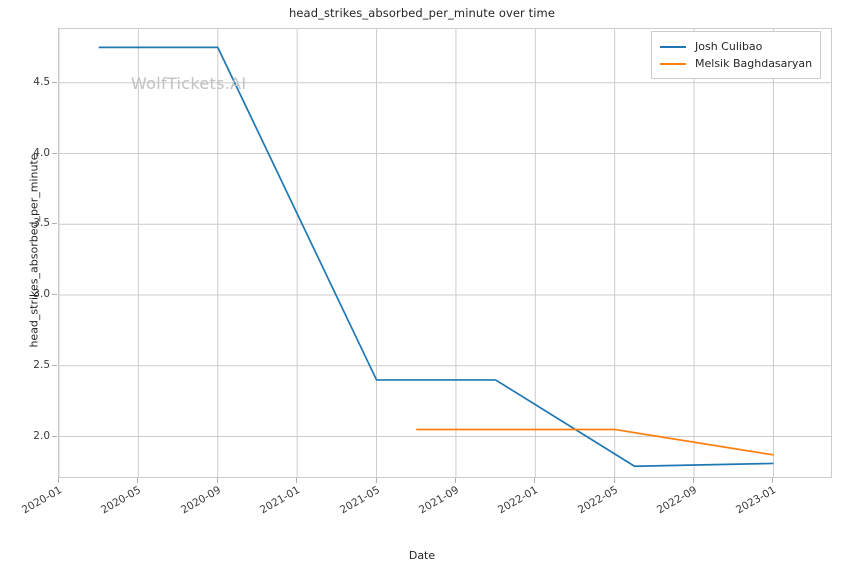 This screenshot has width=844, height=575. What do you see at coordinates (518, 500) in the screenshot?
I see `x-axis-tick-label: 2022-01` at bounding box center [518, 500].